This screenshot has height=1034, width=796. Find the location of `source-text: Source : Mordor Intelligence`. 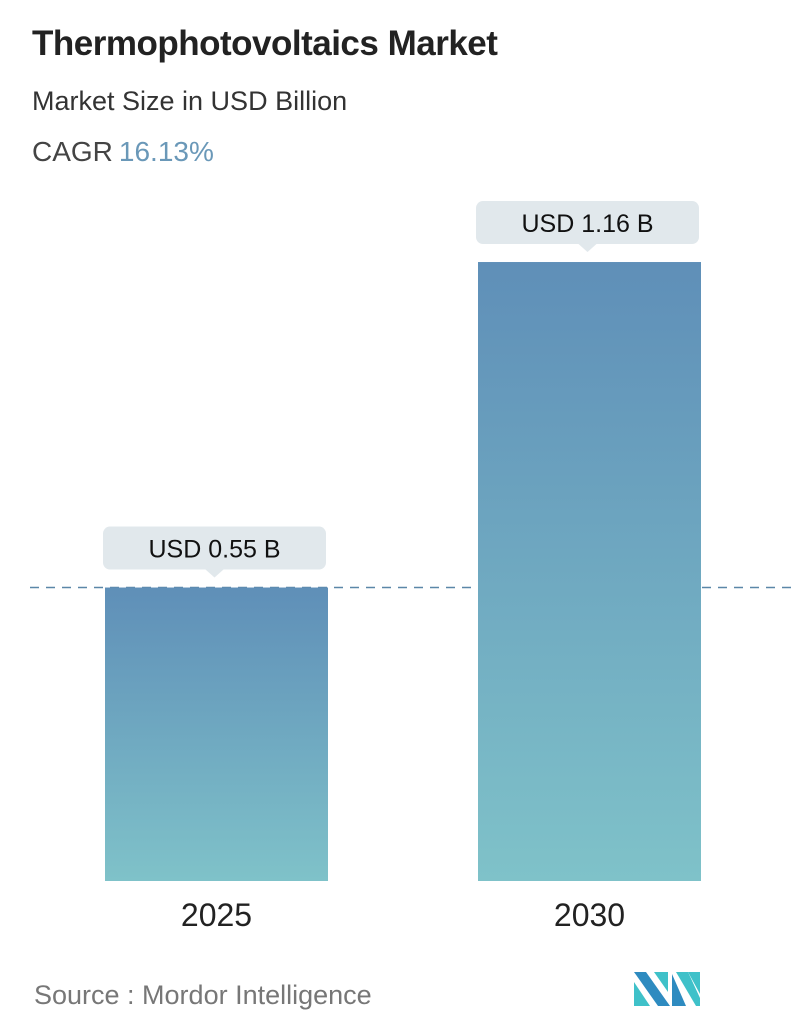

source-text: Source : Mordor Intelligence is located at coordinates (203, 995).